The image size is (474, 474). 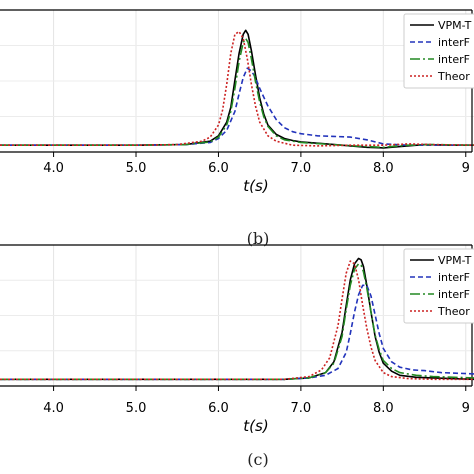 What do you see at coordinates (257, 459) in the screenshot?
I see `figure-caption-1: (c)` at bounding box center [257, 459].